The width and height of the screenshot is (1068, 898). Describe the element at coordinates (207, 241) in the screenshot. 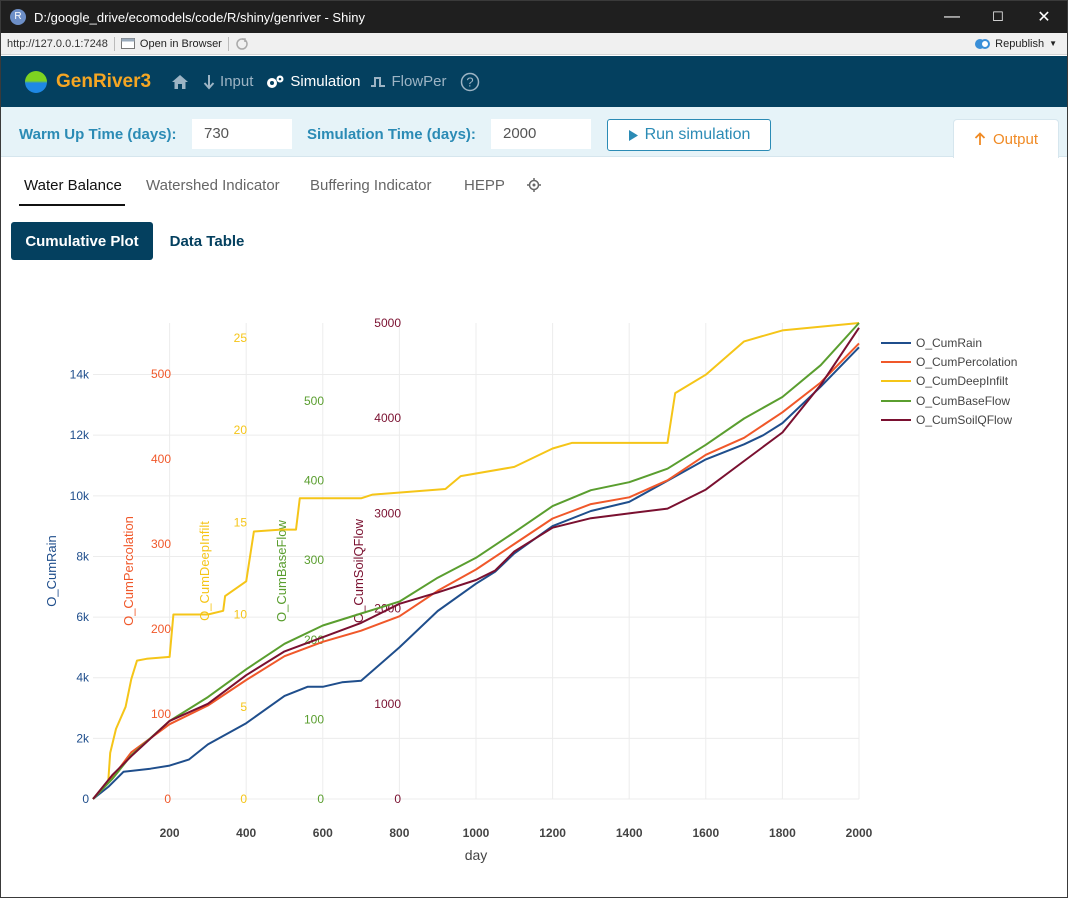

I see `data-table-button: Data Table` at that location.